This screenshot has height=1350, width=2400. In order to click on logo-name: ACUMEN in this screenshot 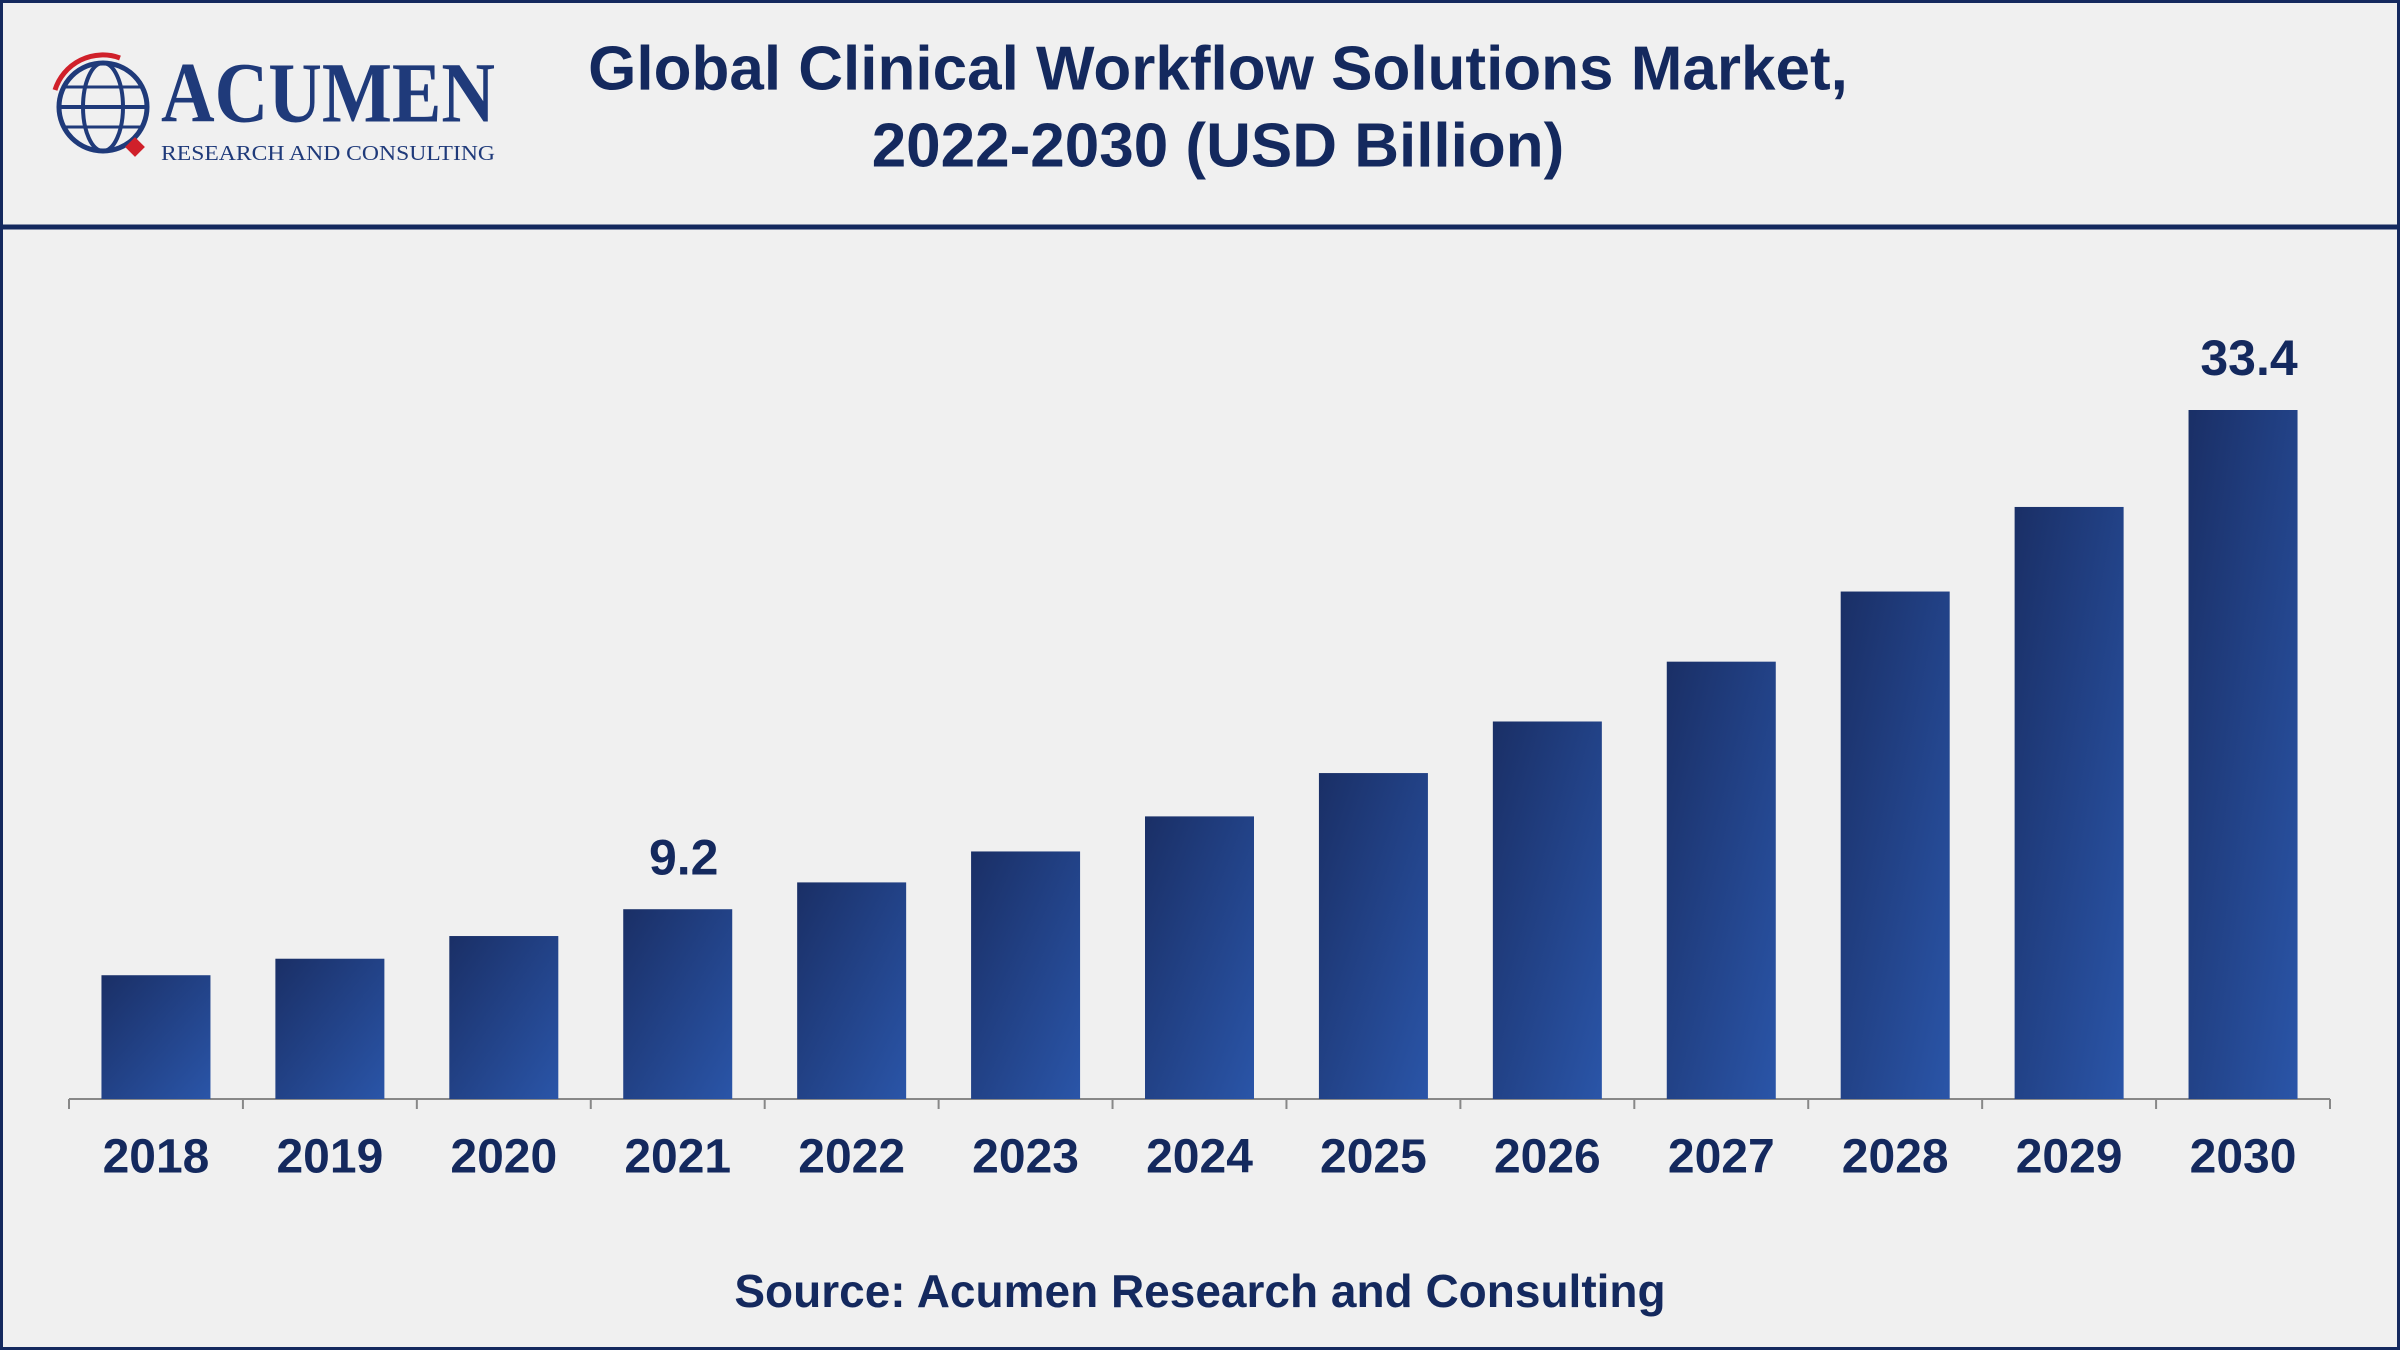, I will do `click(328, 93)`.